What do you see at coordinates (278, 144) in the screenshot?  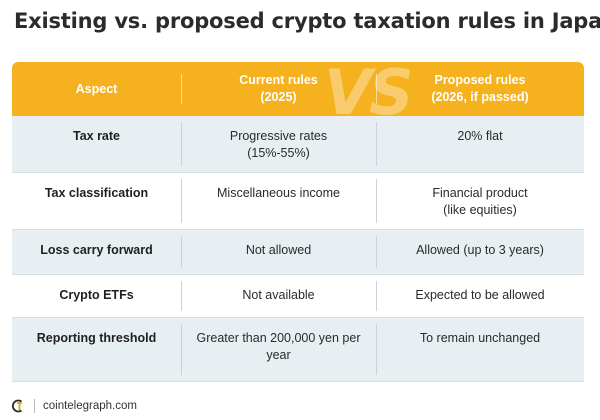 I see `row-current: Progressive rates (15%-55%)` at bounding box center [278, 144].